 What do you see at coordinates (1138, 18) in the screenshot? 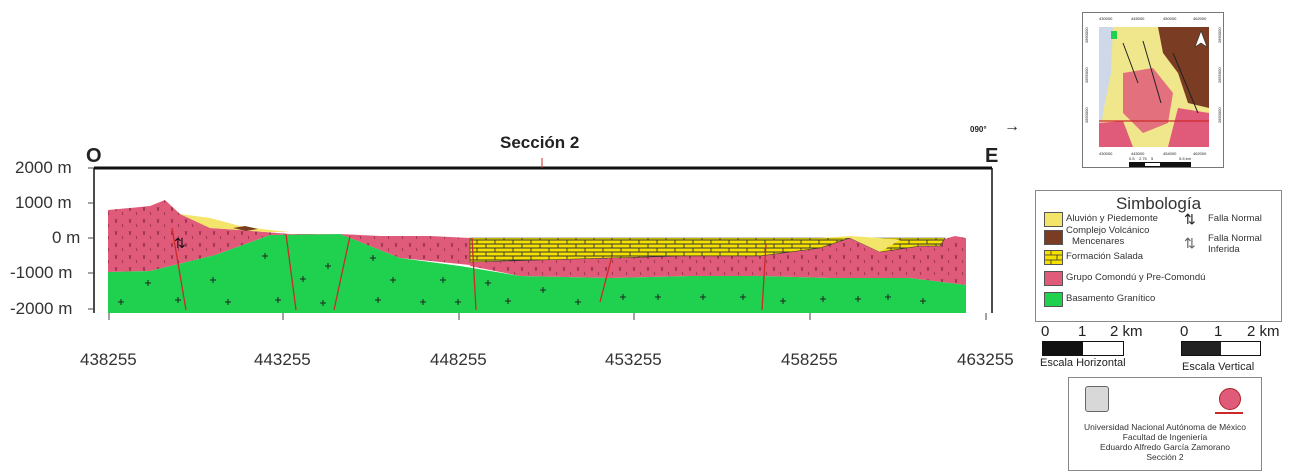
I see `inset-top-tick: 445000` at bounding box center [1138, 18].